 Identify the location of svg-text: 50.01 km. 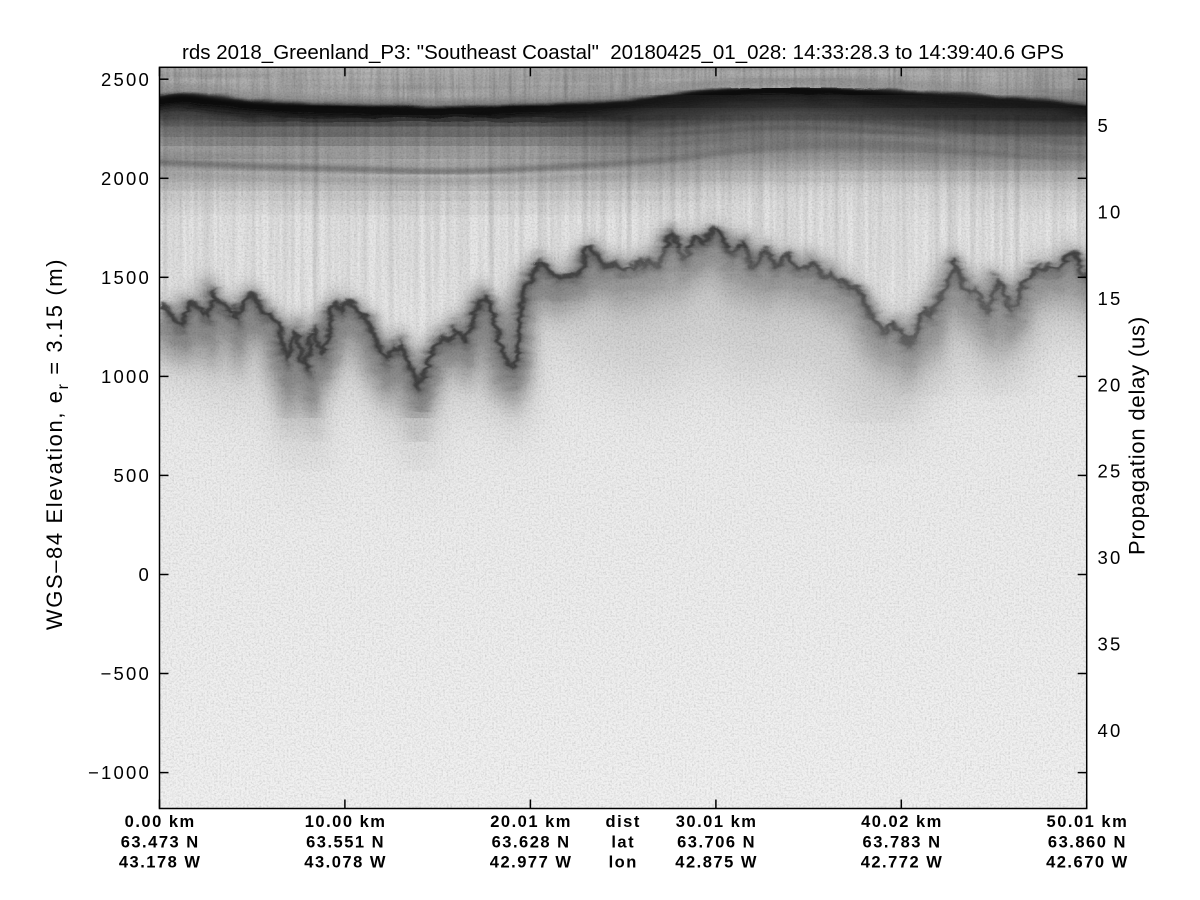
(1088, 822).